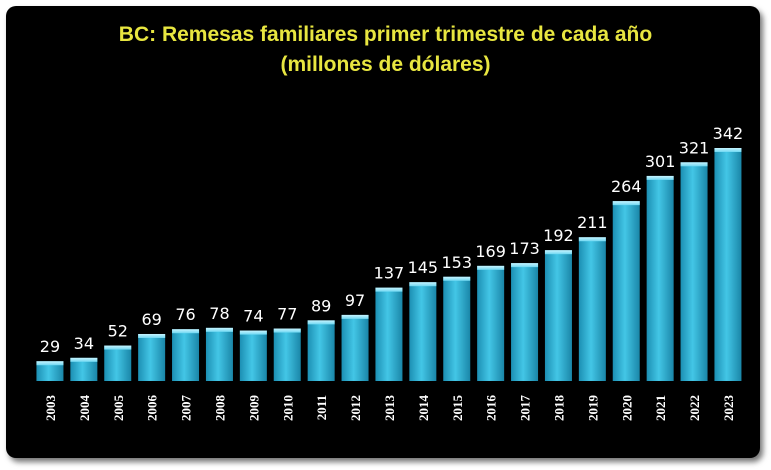 Image resolution: width=771 pixels, height=470 pixels. Describe the element at coordinates (50, 346) in the screenshot. I see `value-label-2003: 29` at that location.